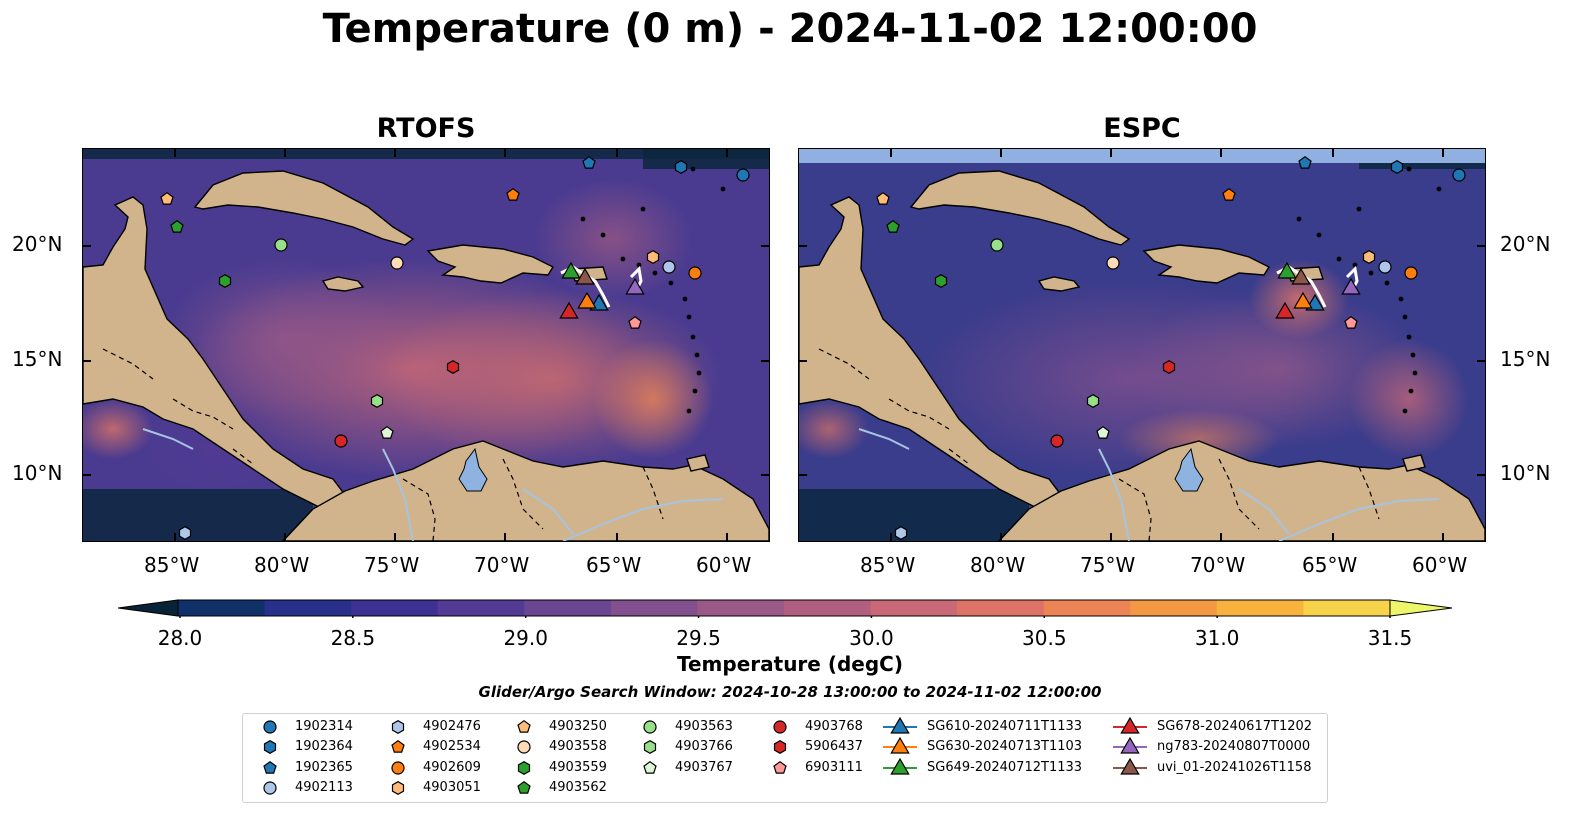 The image size is (1580, 827). Describe the element at coordinates (37, 359) in the screenshot. I see `lat-tick-label: 15°N` at that location.